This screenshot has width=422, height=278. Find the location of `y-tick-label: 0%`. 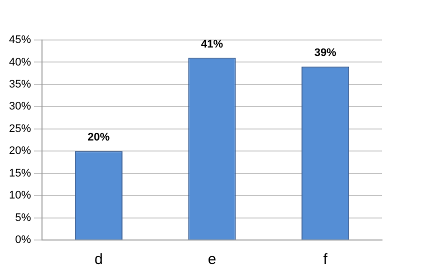

y-tick-label: 0% is located at coordinates (23, 240).